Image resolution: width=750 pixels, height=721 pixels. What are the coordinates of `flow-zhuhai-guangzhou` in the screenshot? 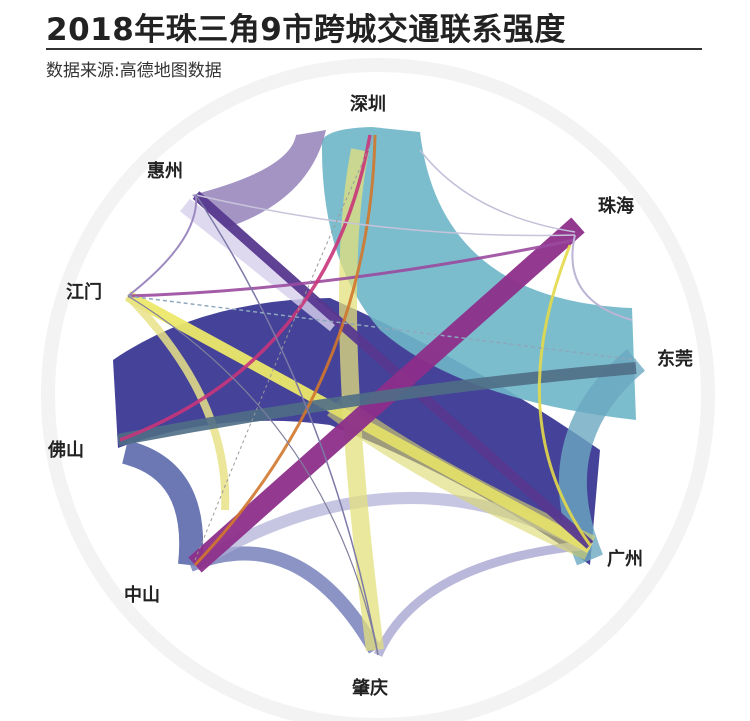 It's located at (564, 395).